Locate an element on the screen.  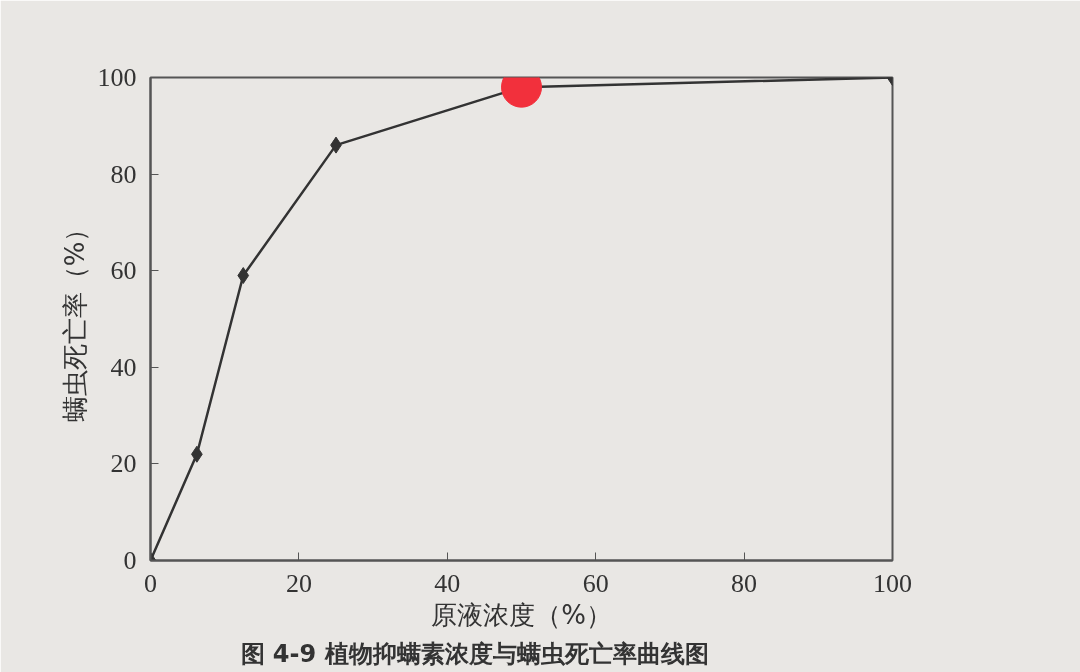
x-tick-label: 100 is located at coordinates (892, 583).